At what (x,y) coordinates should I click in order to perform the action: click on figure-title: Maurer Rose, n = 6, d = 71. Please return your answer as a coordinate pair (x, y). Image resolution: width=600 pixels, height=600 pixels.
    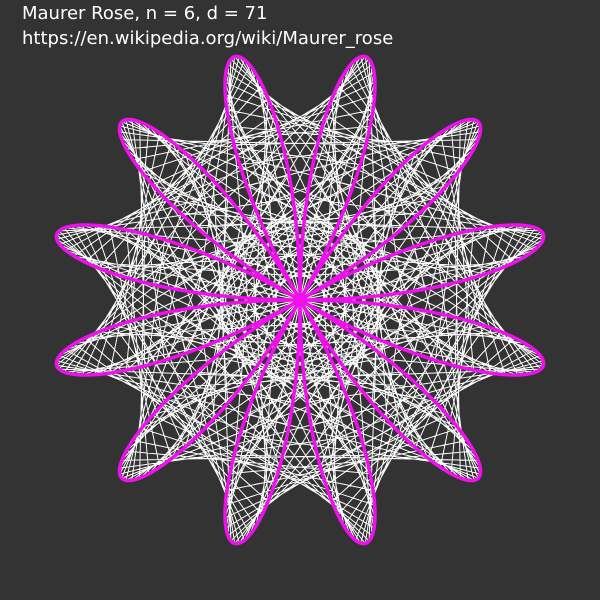
    Looking at the image, I should click on (145, 13).